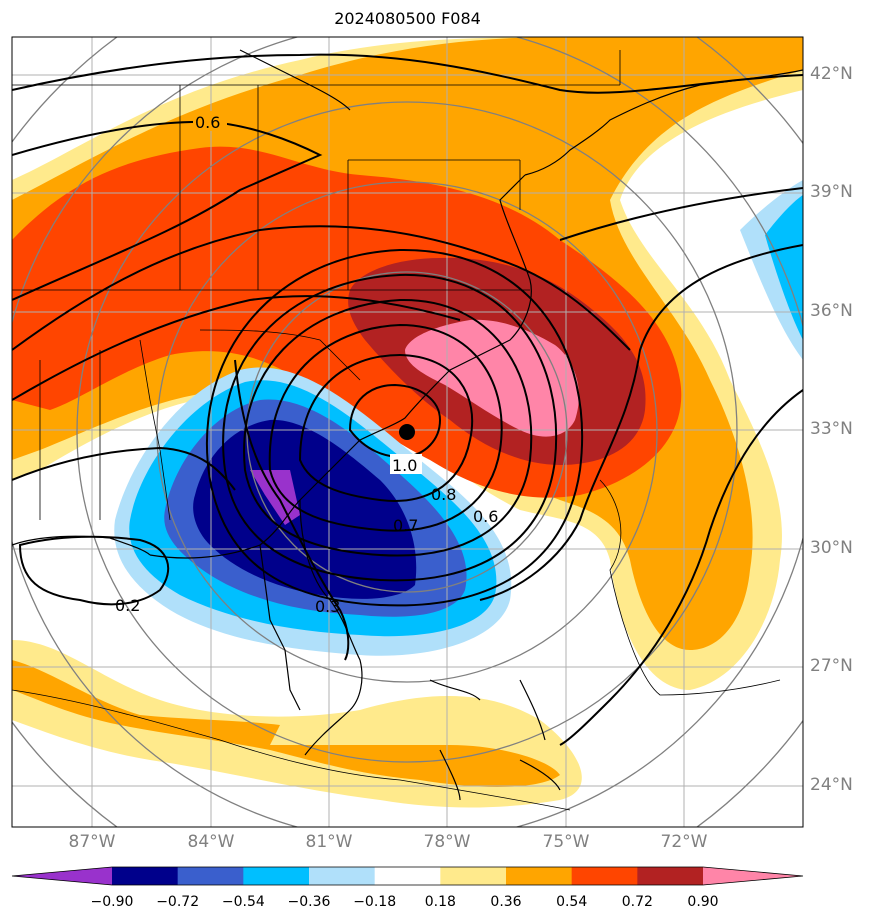 The height and width of the screenshot is (924, 873). Describe the element at coordinates (831, 548) in the screenshot. I see `lat-label-30: 30°N` at that location.